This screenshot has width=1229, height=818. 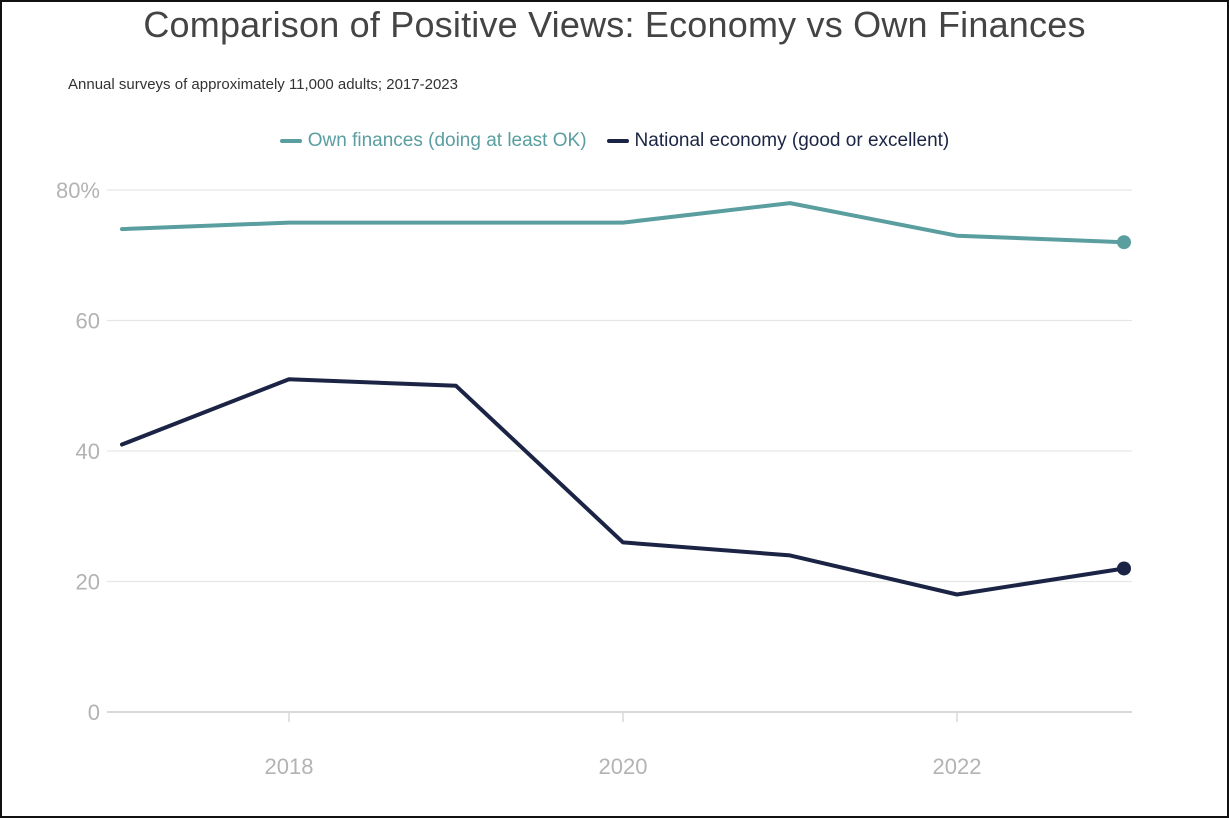 I want to click on legend-label-national-economy: National economy (good or excellent), so click(x=792, y=140).